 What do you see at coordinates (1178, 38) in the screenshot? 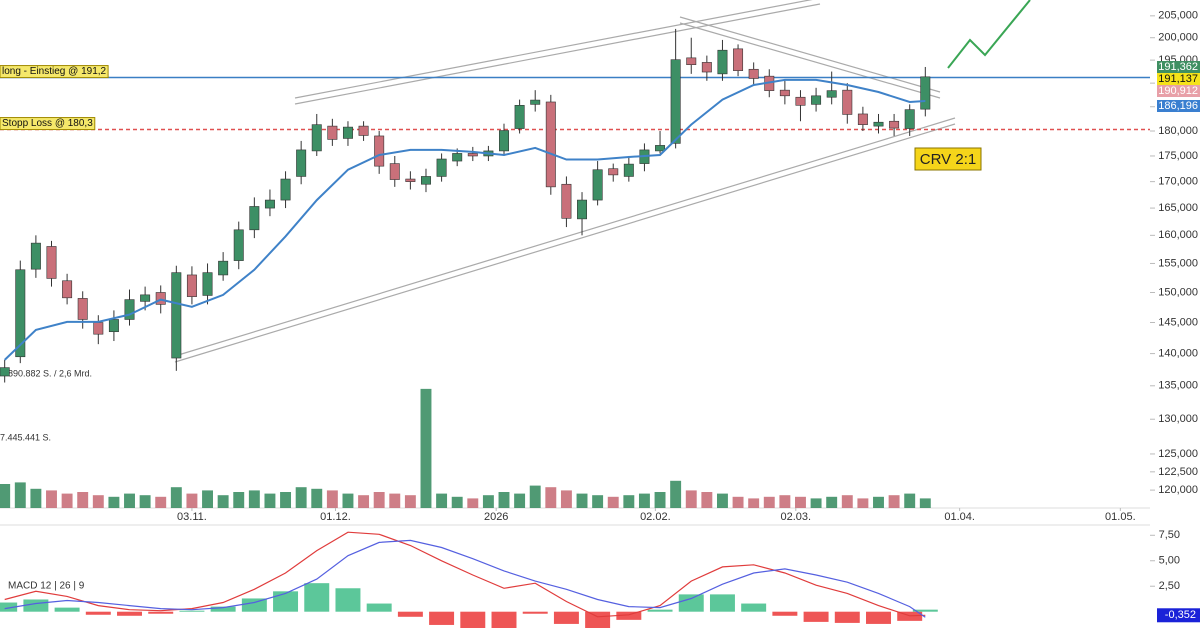
I see `y-tick-label: 200,000` at bounding box center [1178, 38].